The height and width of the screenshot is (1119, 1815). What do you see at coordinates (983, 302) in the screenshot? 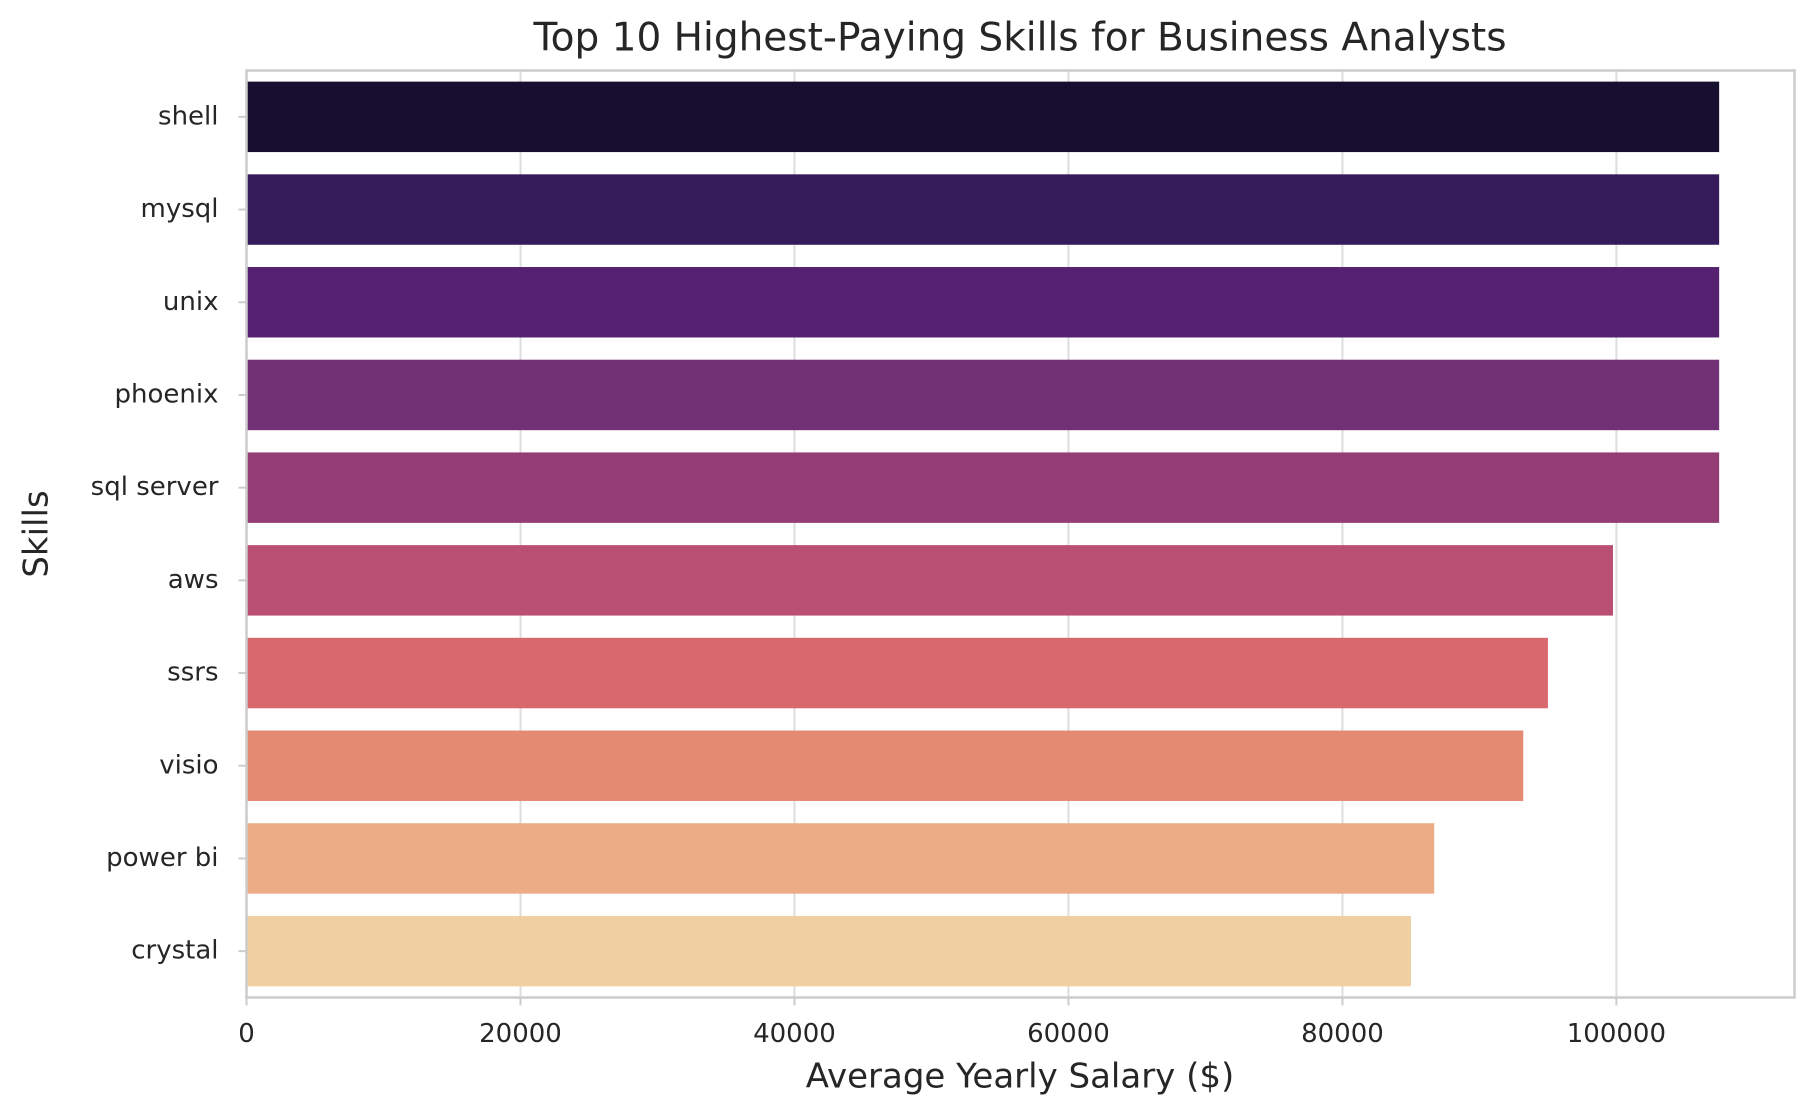
I see `bar-unix` at bounding box center [983, 302].